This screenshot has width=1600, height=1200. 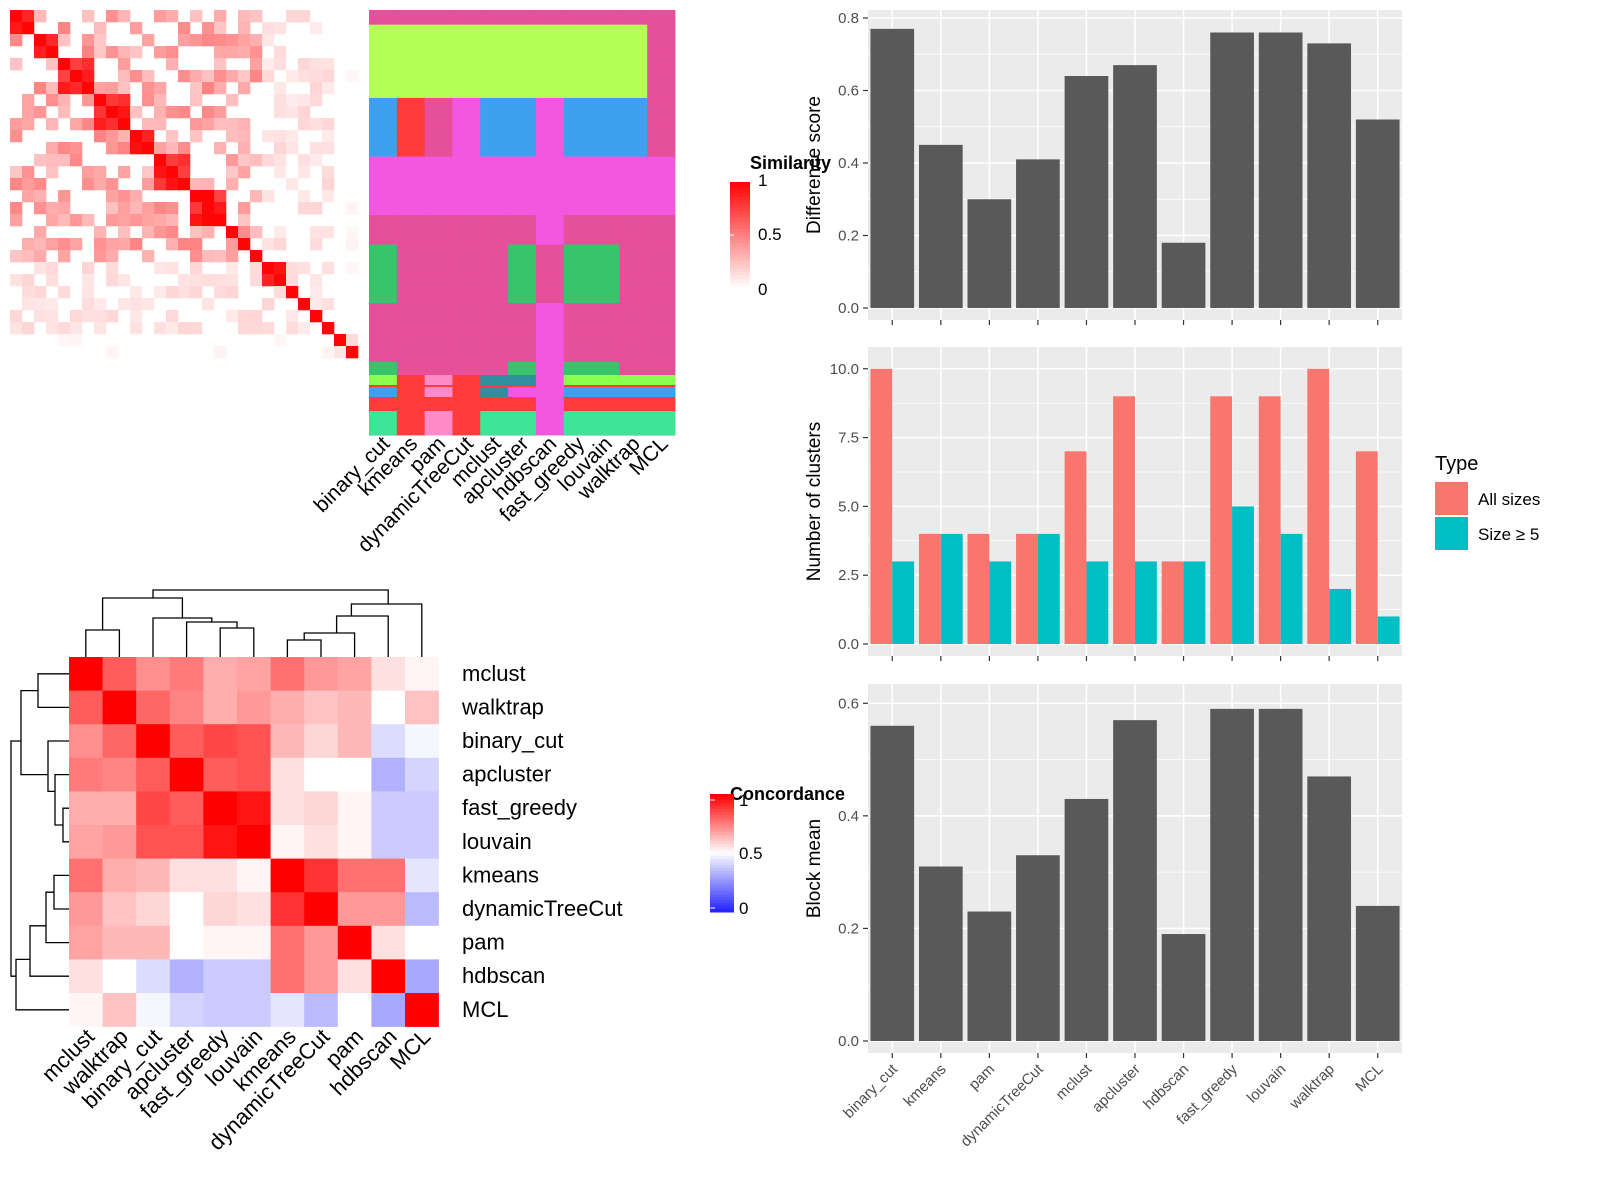 I want to click on dendrogram-branch, so click(x=57, y=917).